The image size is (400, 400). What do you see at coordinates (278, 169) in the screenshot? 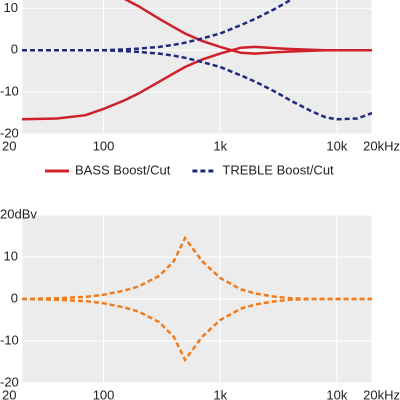
I see `legend-label: TREBLE Boost/Cut` at bounding box center [278, 169].